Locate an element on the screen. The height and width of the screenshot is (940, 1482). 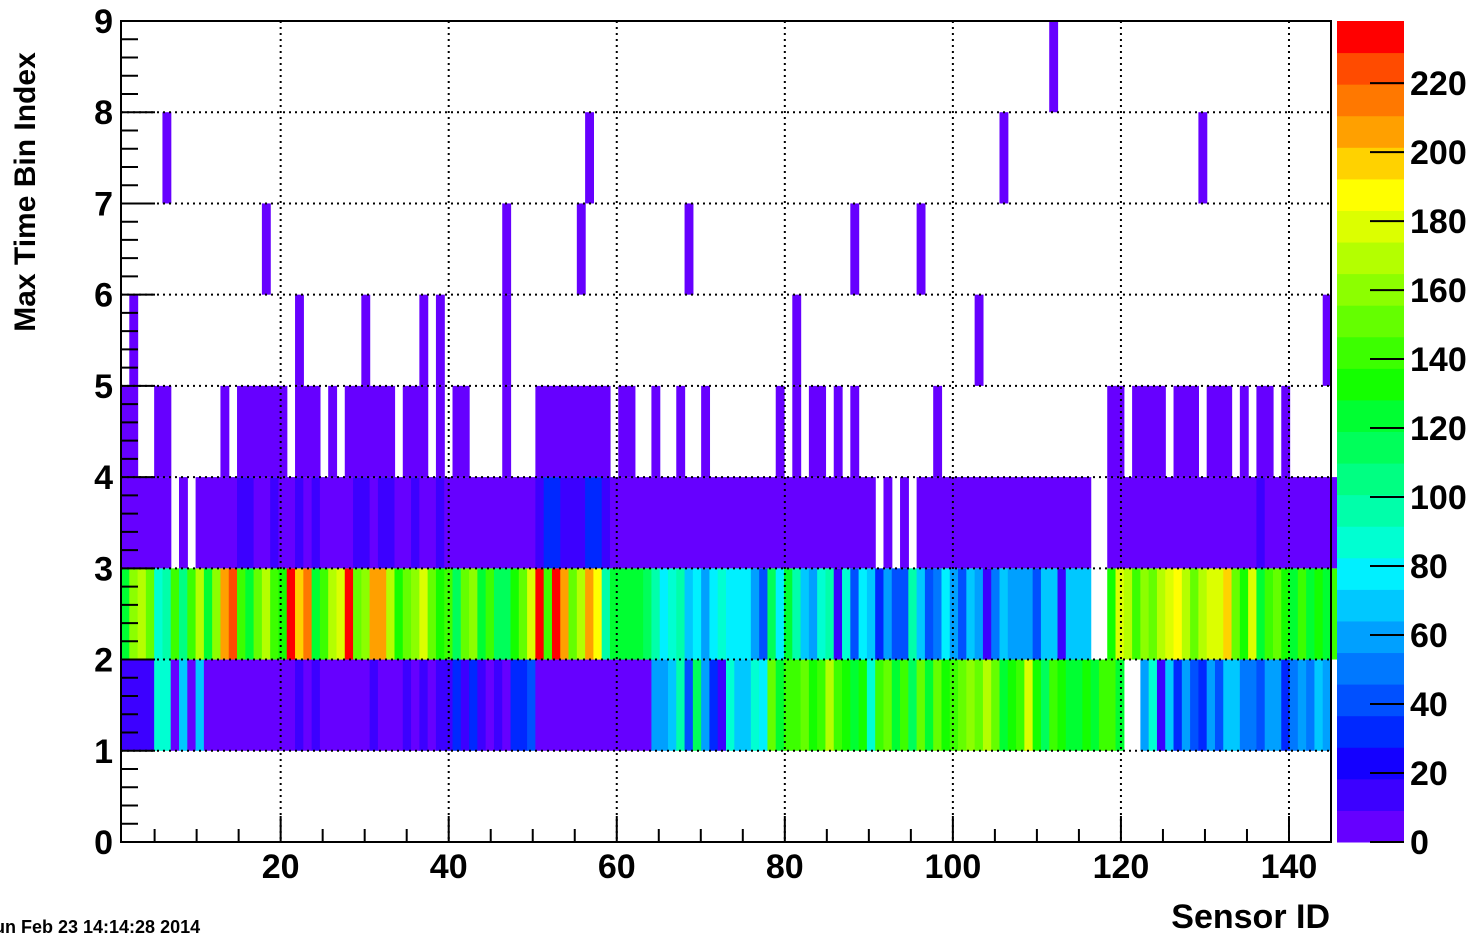
x-tick-label: 20 is located at coordinates (281, 867).